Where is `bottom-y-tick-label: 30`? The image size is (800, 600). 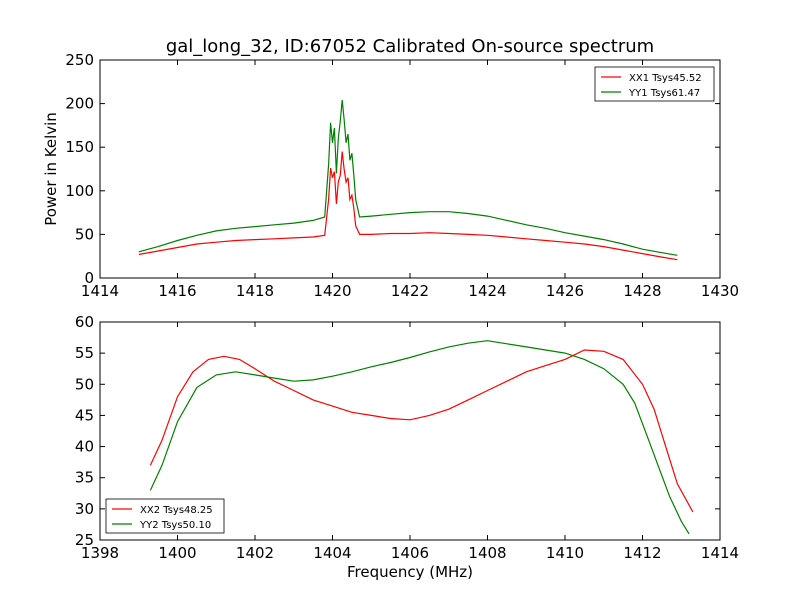
bottom-y-tick-label: 30 is located at coordinates (84, 509).